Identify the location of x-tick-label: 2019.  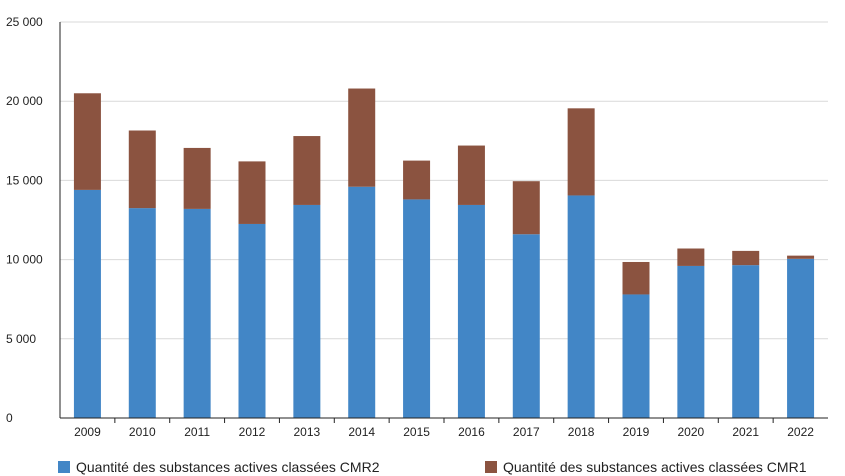
(636, 432).